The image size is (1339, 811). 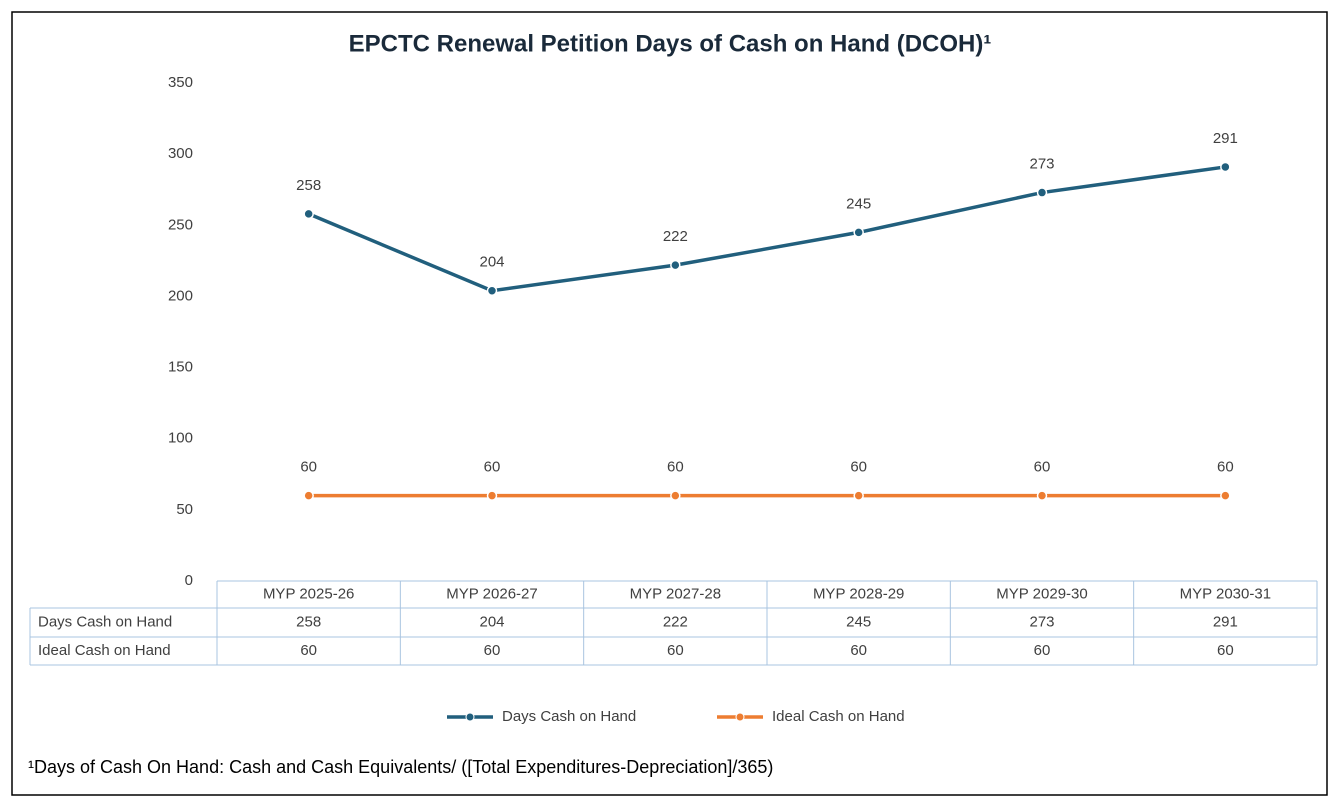 What do you see at coordinates (858, 203) in the screenshot?
I see `data-label: 245` at bounding box center [858, 203].